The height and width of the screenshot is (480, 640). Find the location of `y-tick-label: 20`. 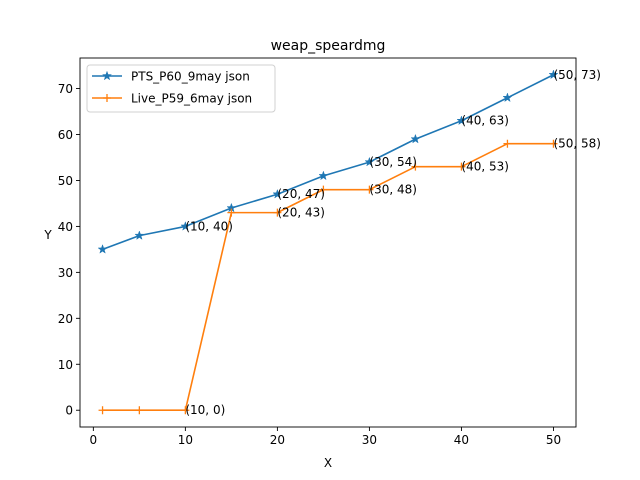

y-tick-label: 20 is located at coordinates (65, 319).